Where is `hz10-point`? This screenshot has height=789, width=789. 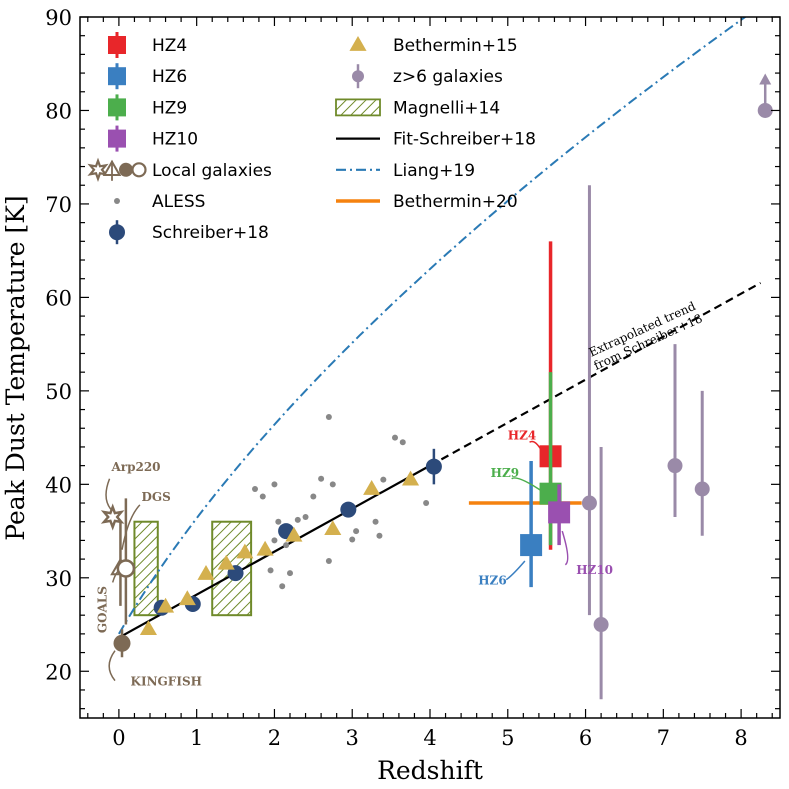
hz10-point is located at coordinates (559, 512).